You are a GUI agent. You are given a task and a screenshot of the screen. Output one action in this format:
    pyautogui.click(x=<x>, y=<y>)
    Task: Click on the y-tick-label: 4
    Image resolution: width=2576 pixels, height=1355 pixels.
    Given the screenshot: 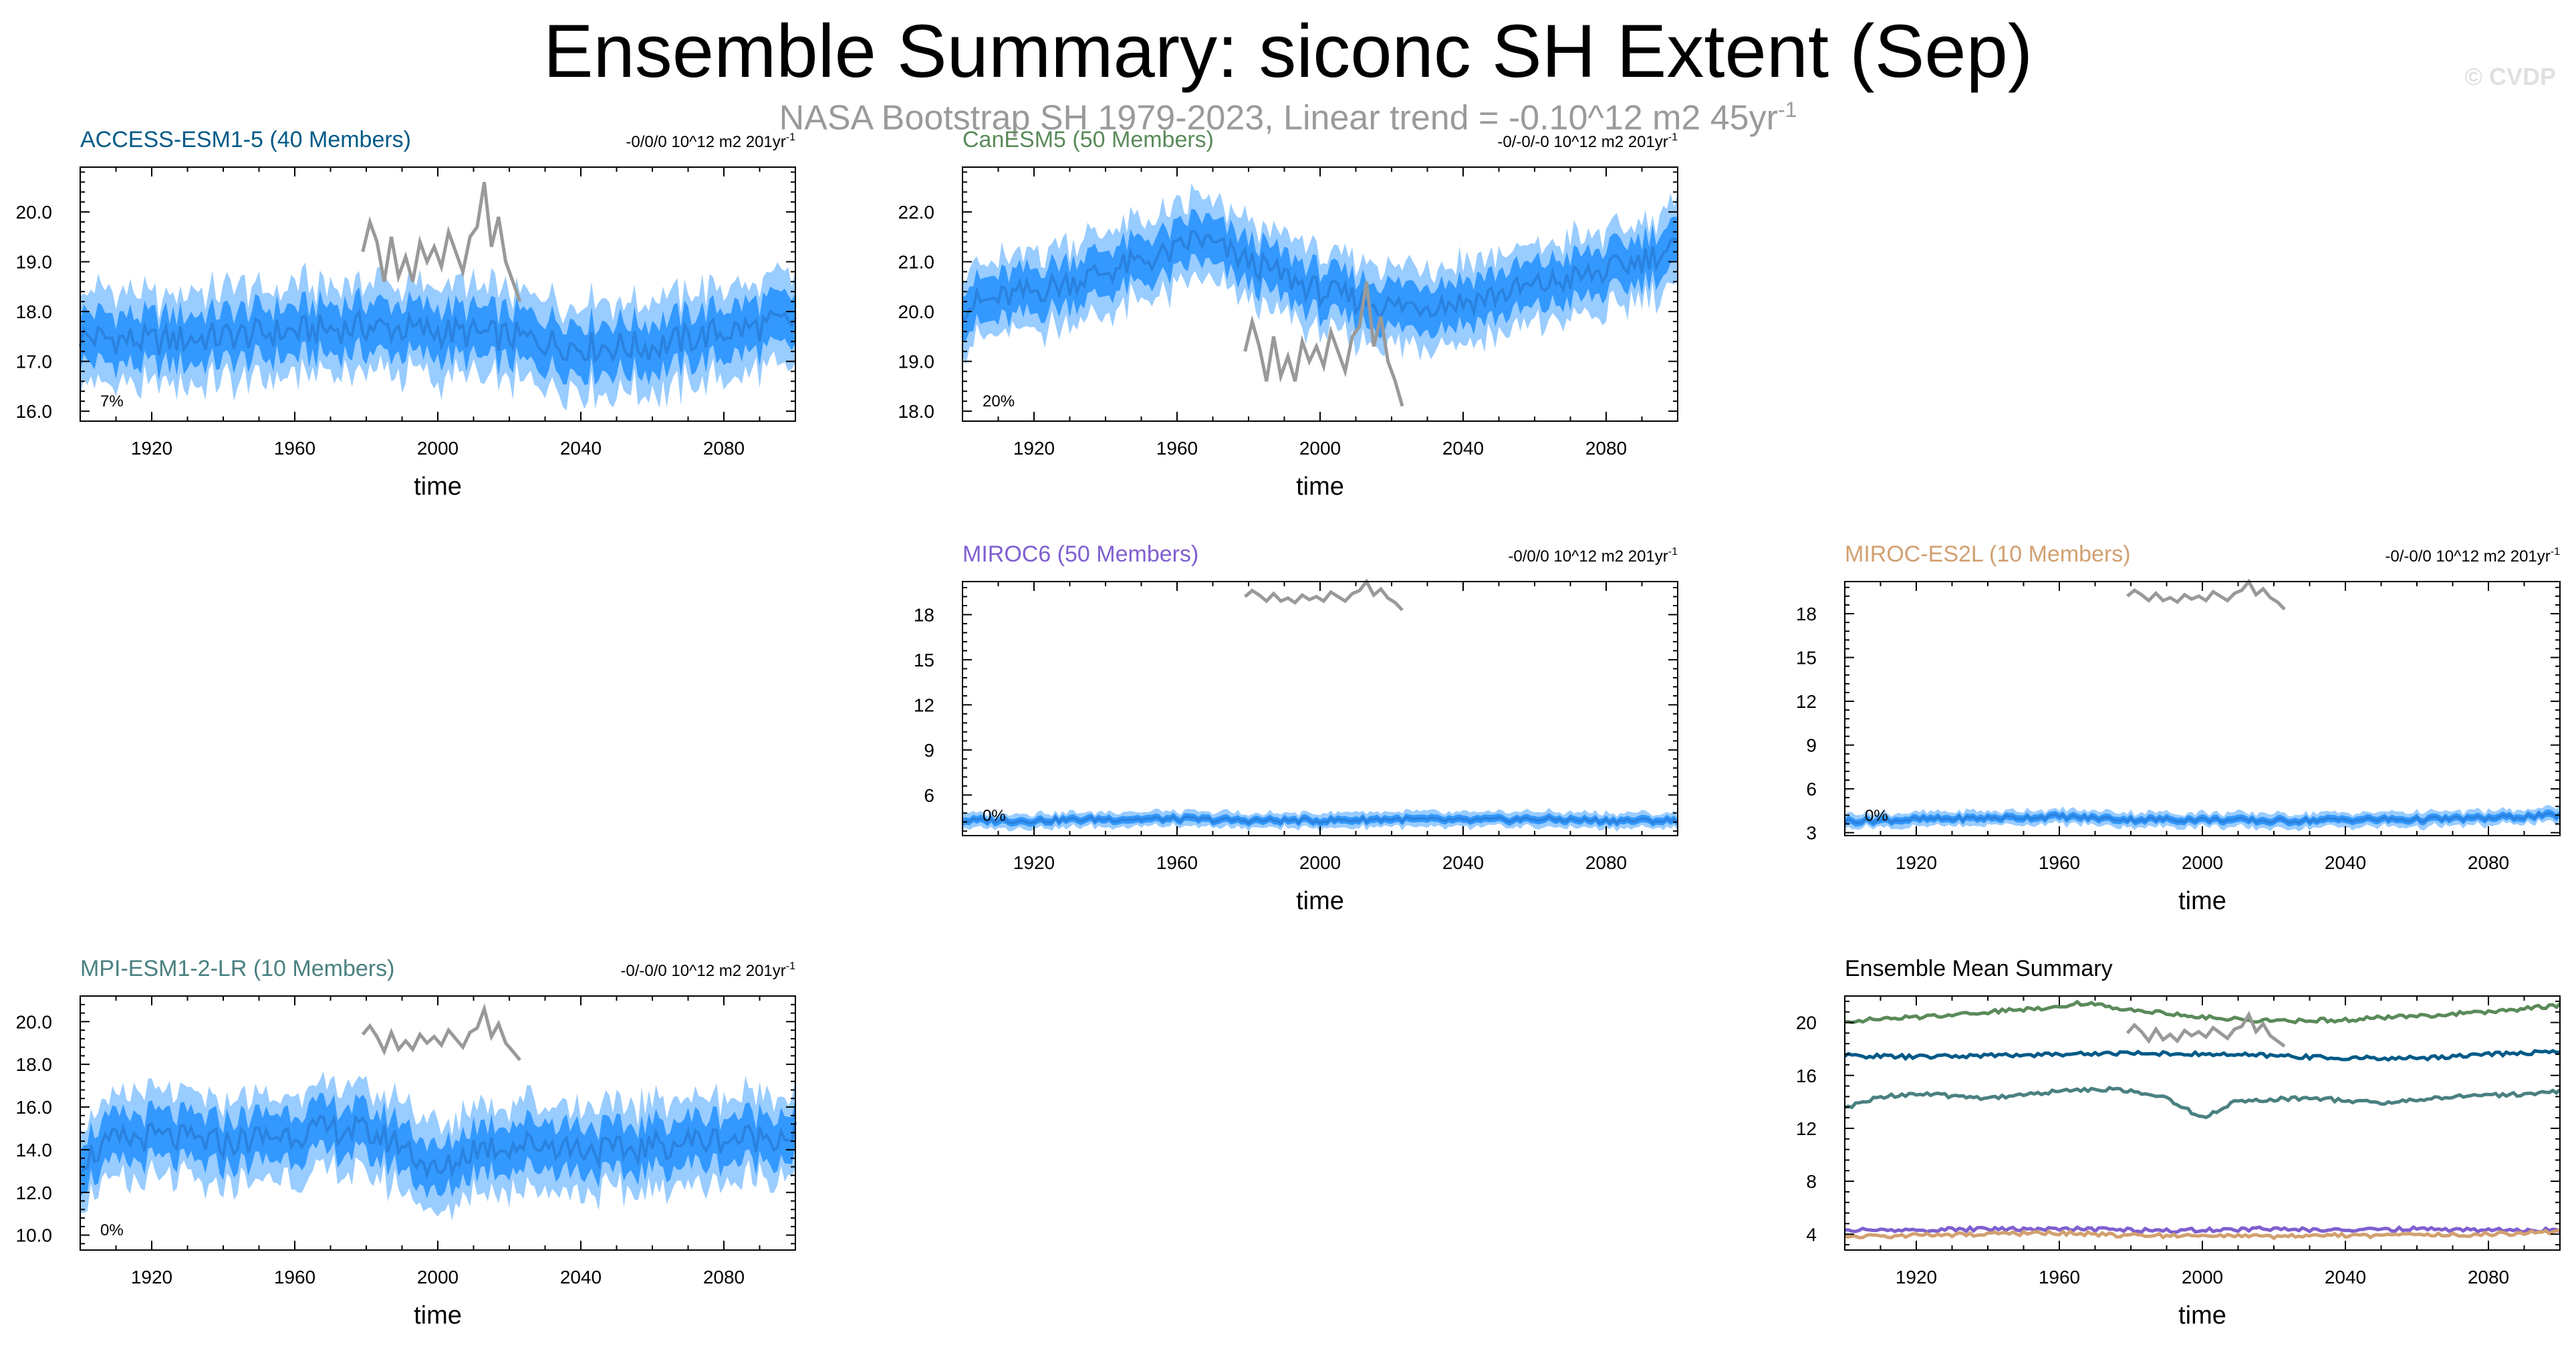 What is the action you would take?
    pyautogui.click(x=1812, y=1234)
    